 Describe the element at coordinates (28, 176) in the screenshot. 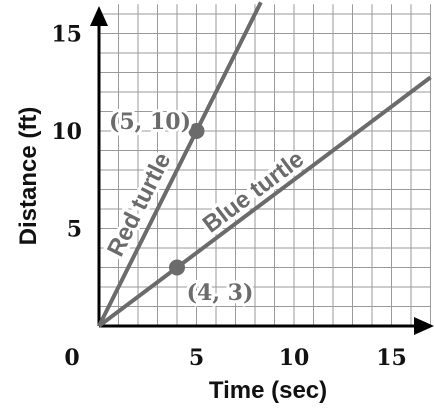

I see `y-axis-label: Distance (ft)` at that location.